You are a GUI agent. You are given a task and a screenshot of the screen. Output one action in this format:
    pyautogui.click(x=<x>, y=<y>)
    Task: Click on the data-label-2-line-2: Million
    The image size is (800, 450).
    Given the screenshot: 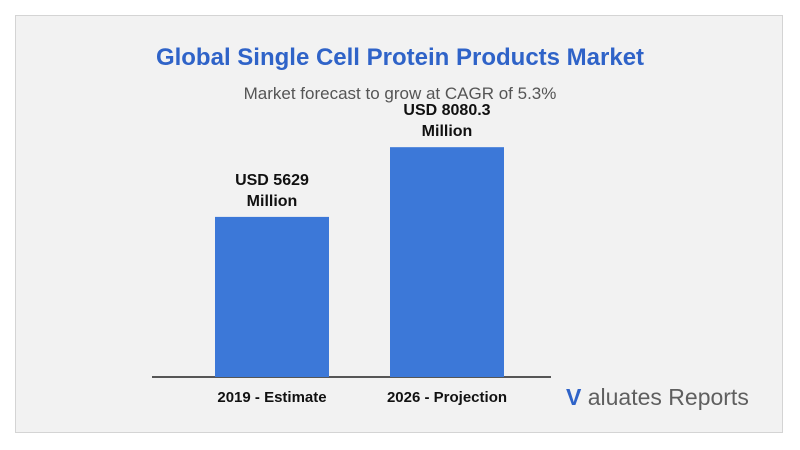 What is the action you would take?
    pyautogui.click(x=447, y=131)
    